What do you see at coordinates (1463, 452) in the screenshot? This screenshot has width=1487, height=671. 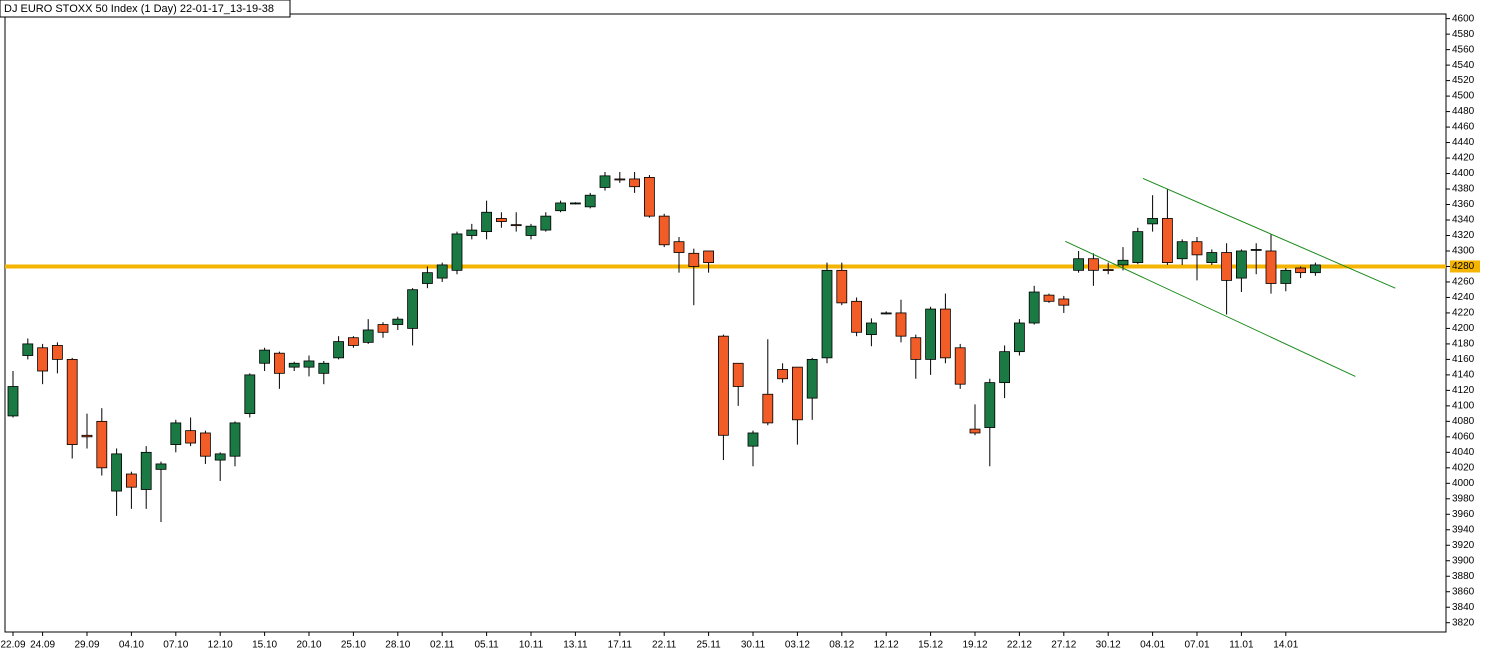 I see `y-tick-label: 4040` at bounding box center [1463, 452].